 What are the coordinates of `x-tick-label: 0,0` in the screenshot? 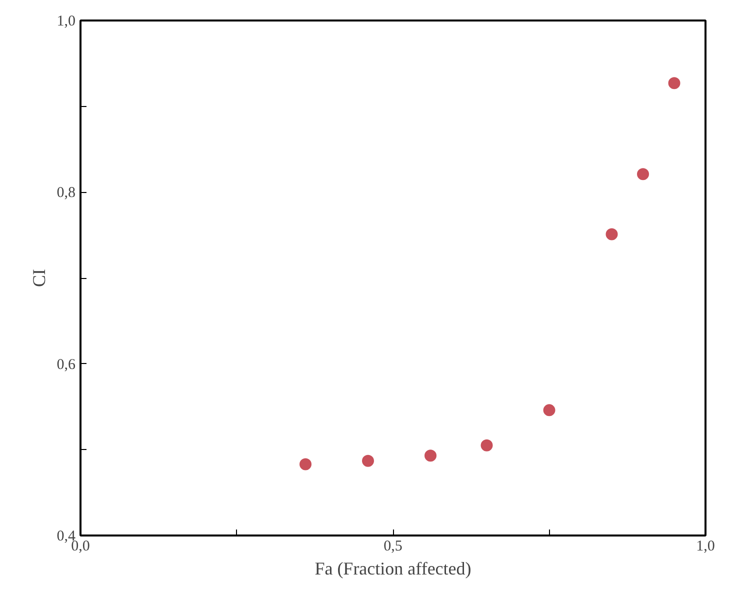 It's located at (80, 546).